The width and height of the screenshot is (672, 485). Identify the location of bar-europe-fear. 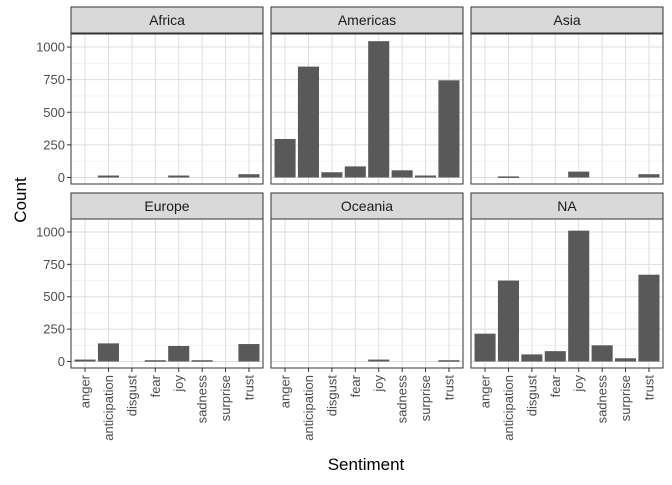
(155, 361).